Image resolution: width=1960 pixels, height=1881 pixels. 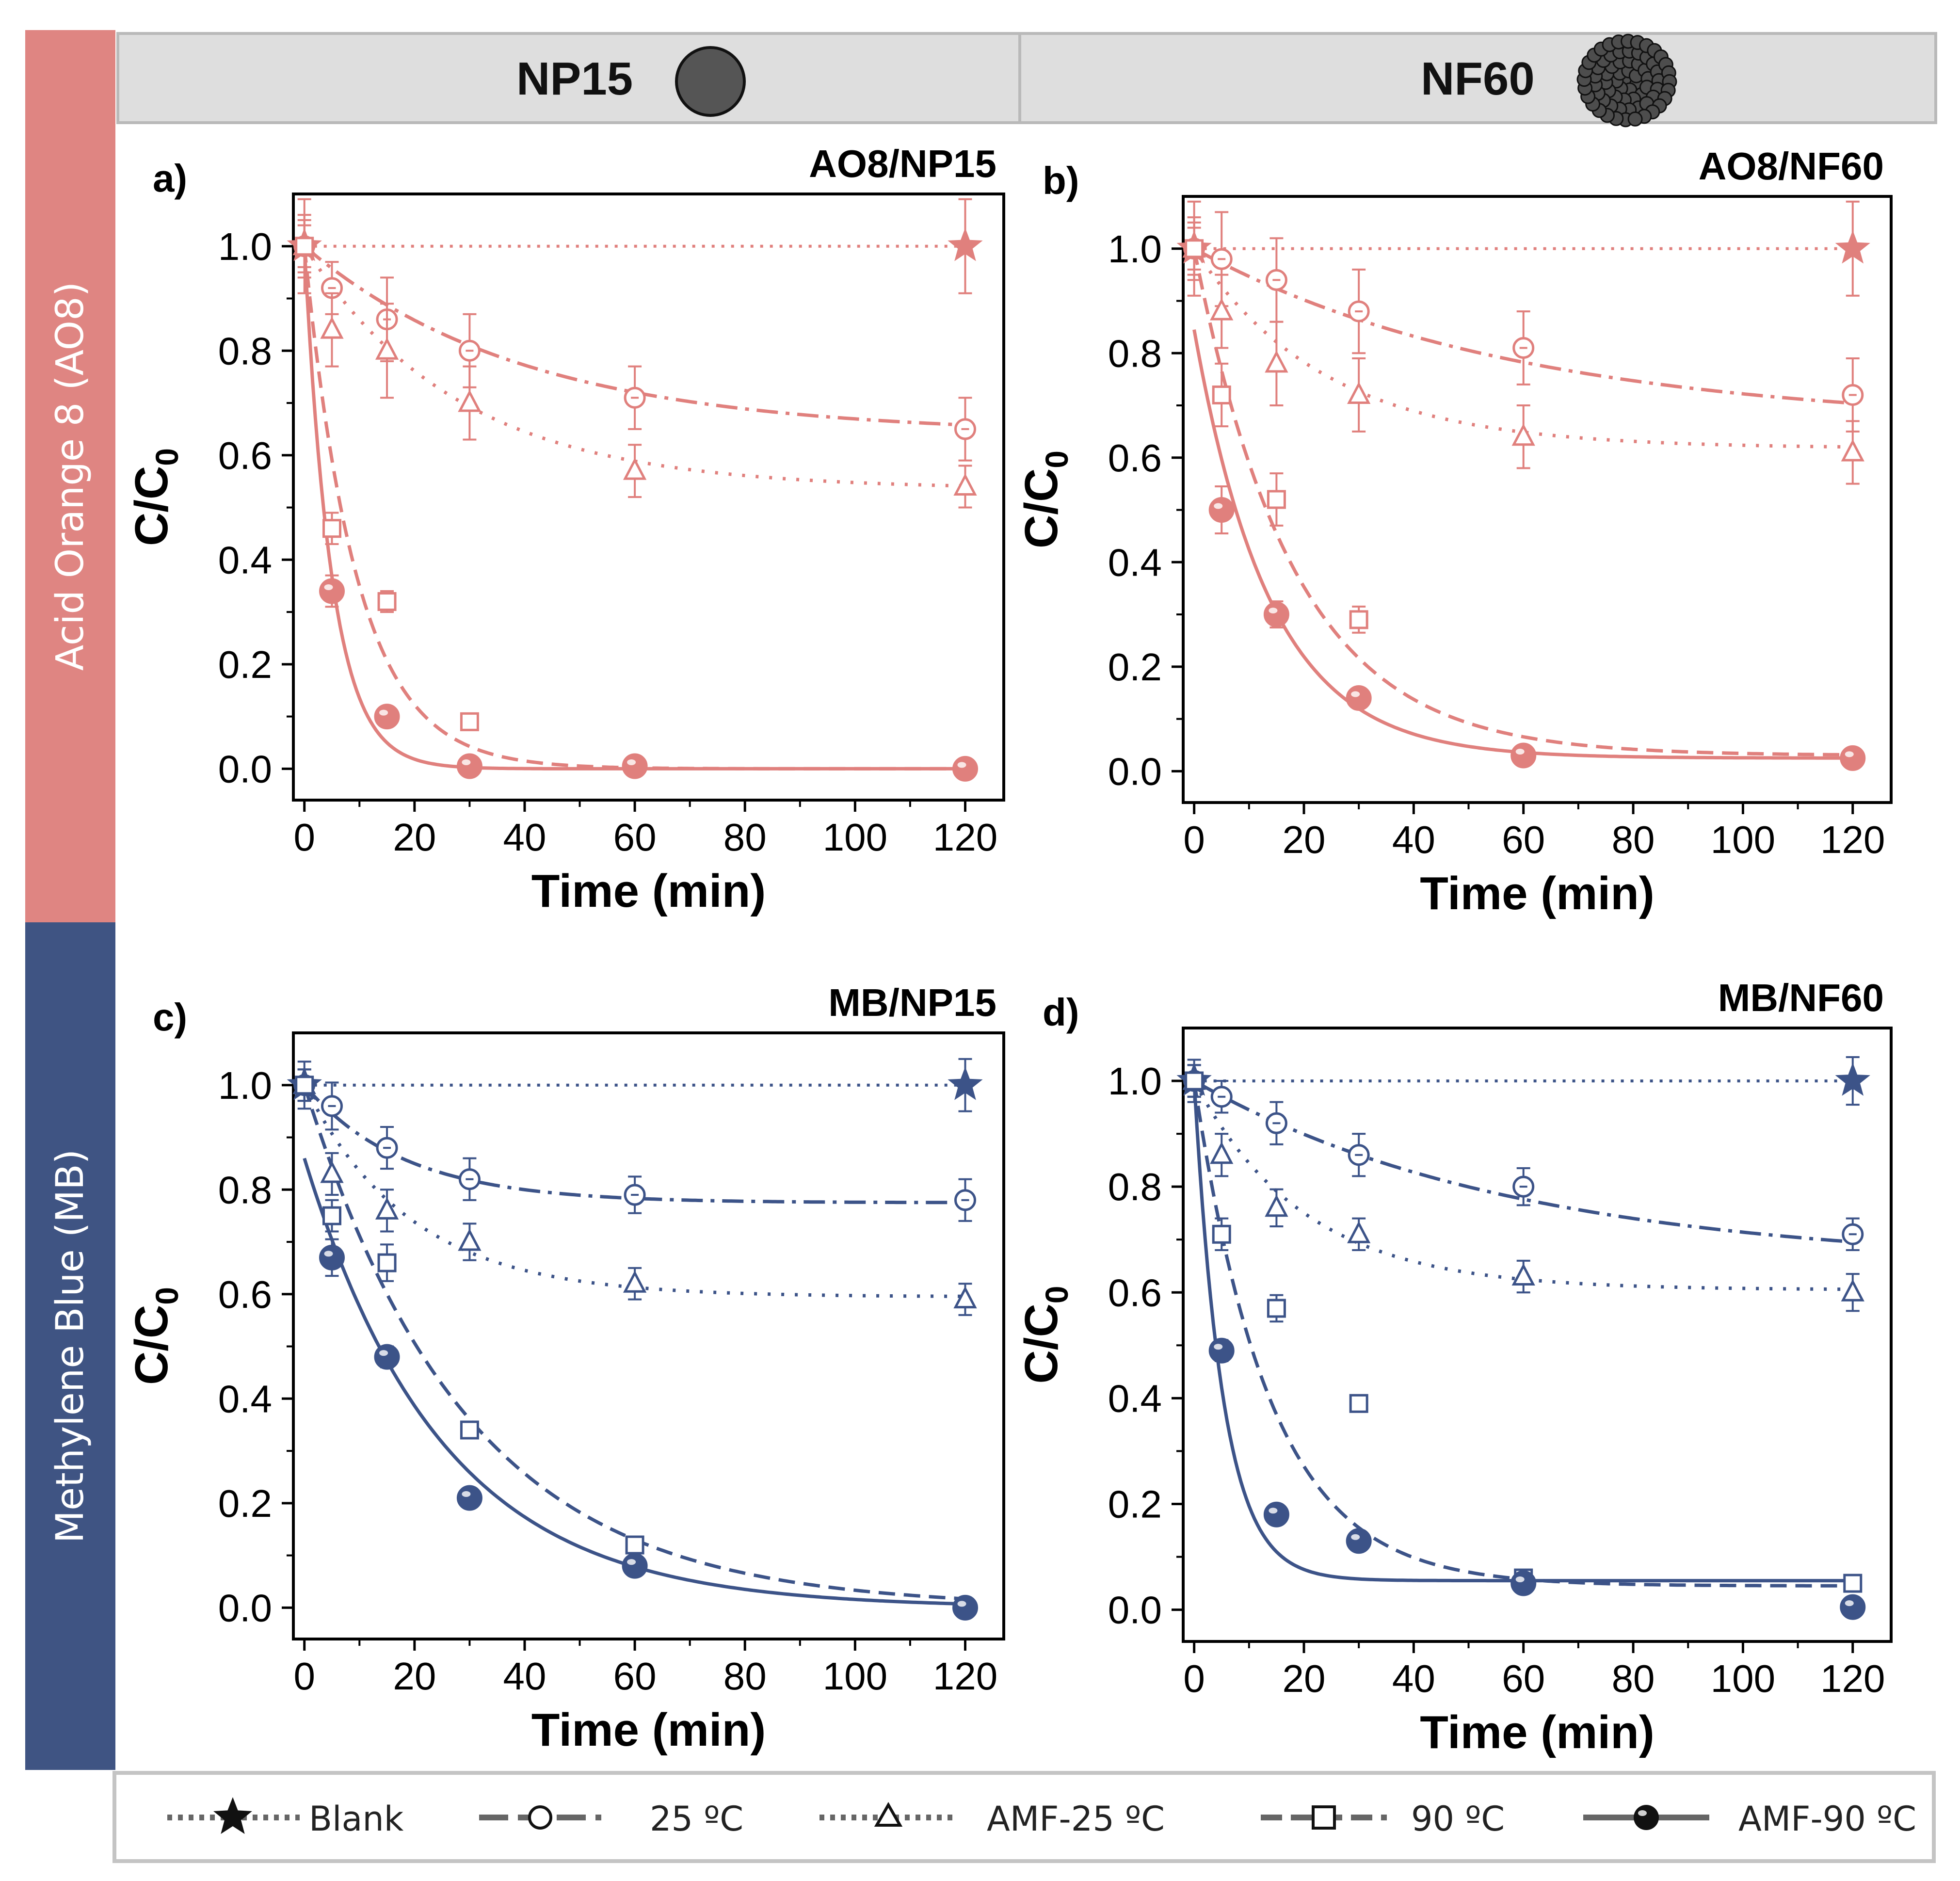 I want to click on legend-amf90-sphere-highlight, so click(x=1642, y=1813).